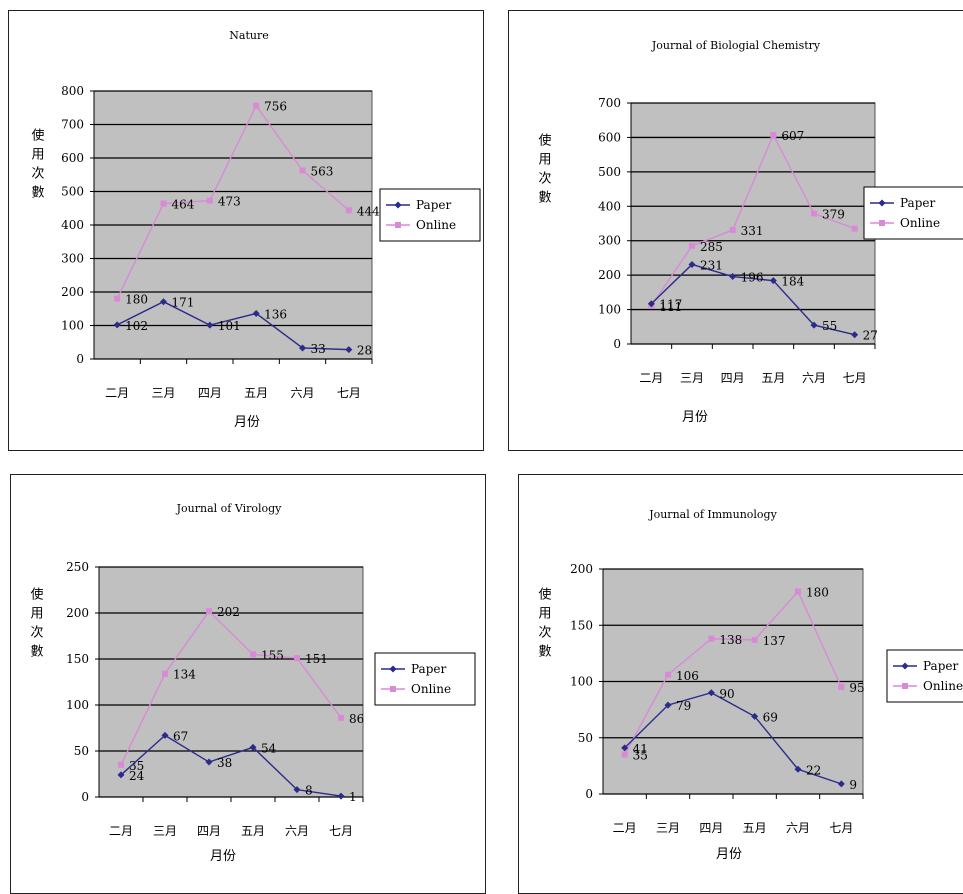 The width and height of the screenshot is (963, 894). What do you see at coordinates (256, 393) in the screenshot?
I see `x-tick-label: 五月` at bounding box center [256, 393].